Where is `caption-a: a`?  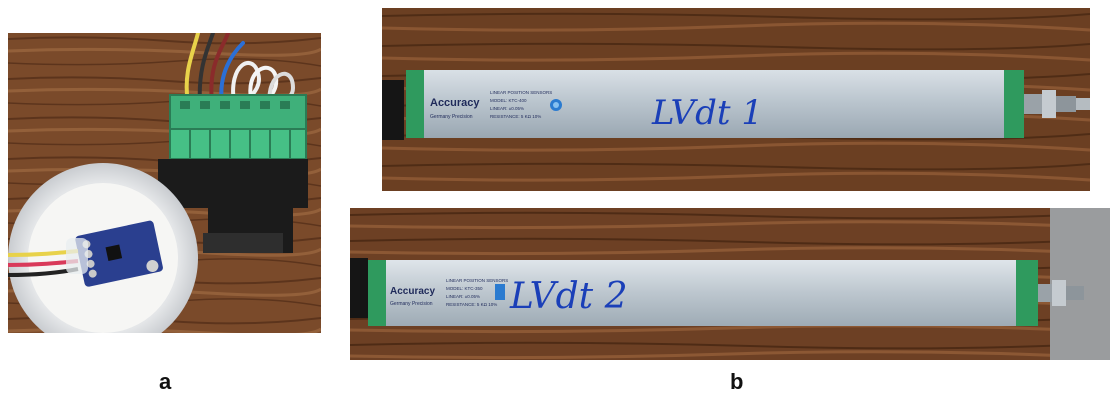
caption-a: a is located at coordinates (165, 381).